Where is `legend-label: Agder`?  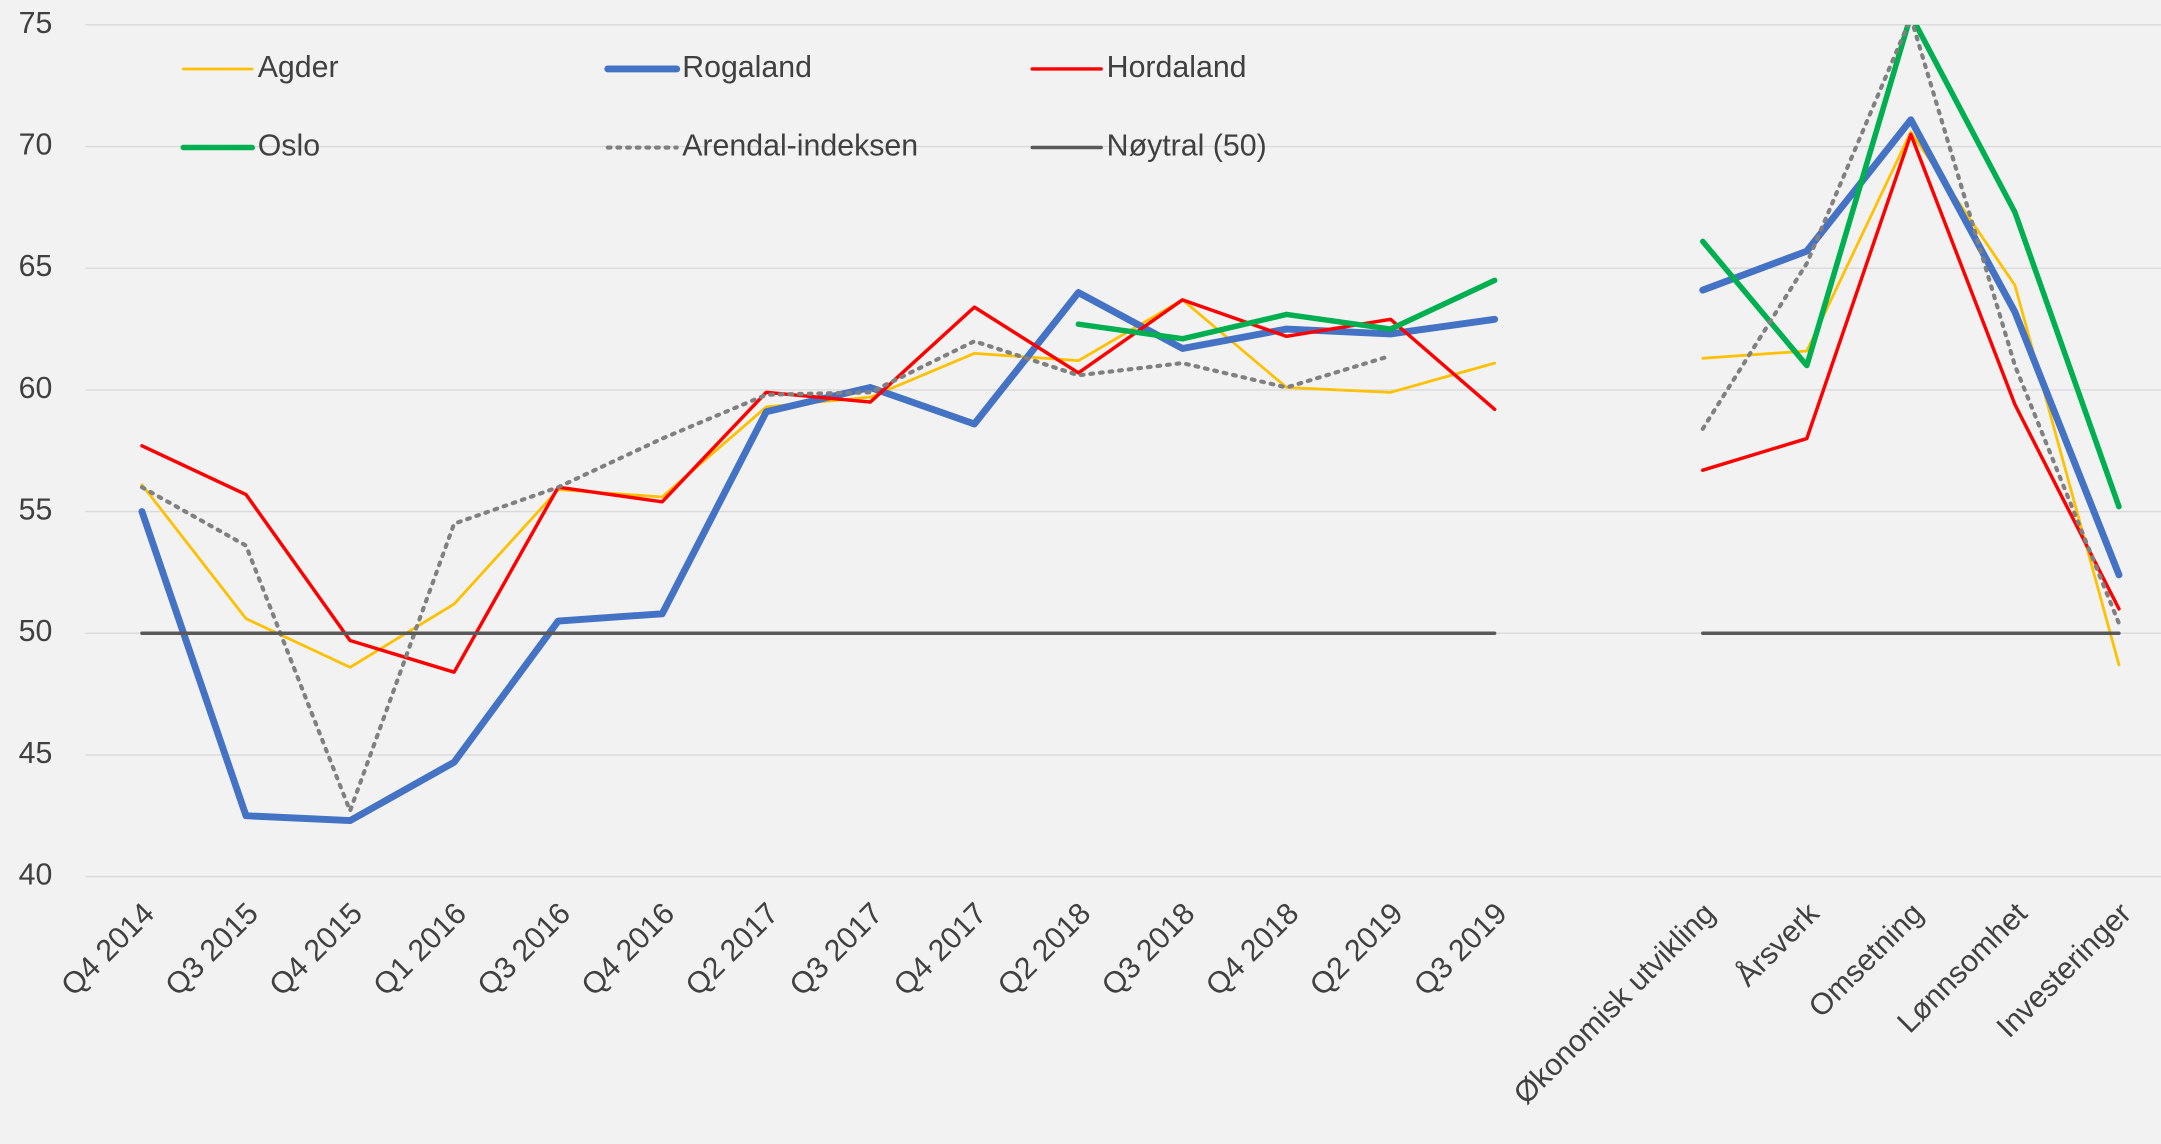
legend-label: Agder is located at coordinates (298, 67).